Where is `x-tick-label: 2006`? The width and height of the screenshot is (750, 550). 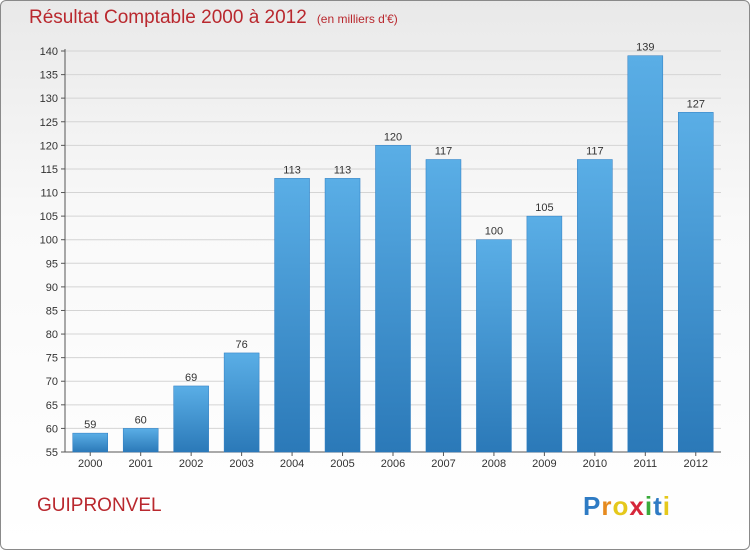 x-tick-label: 2006 is located at coordinates (393, 464).